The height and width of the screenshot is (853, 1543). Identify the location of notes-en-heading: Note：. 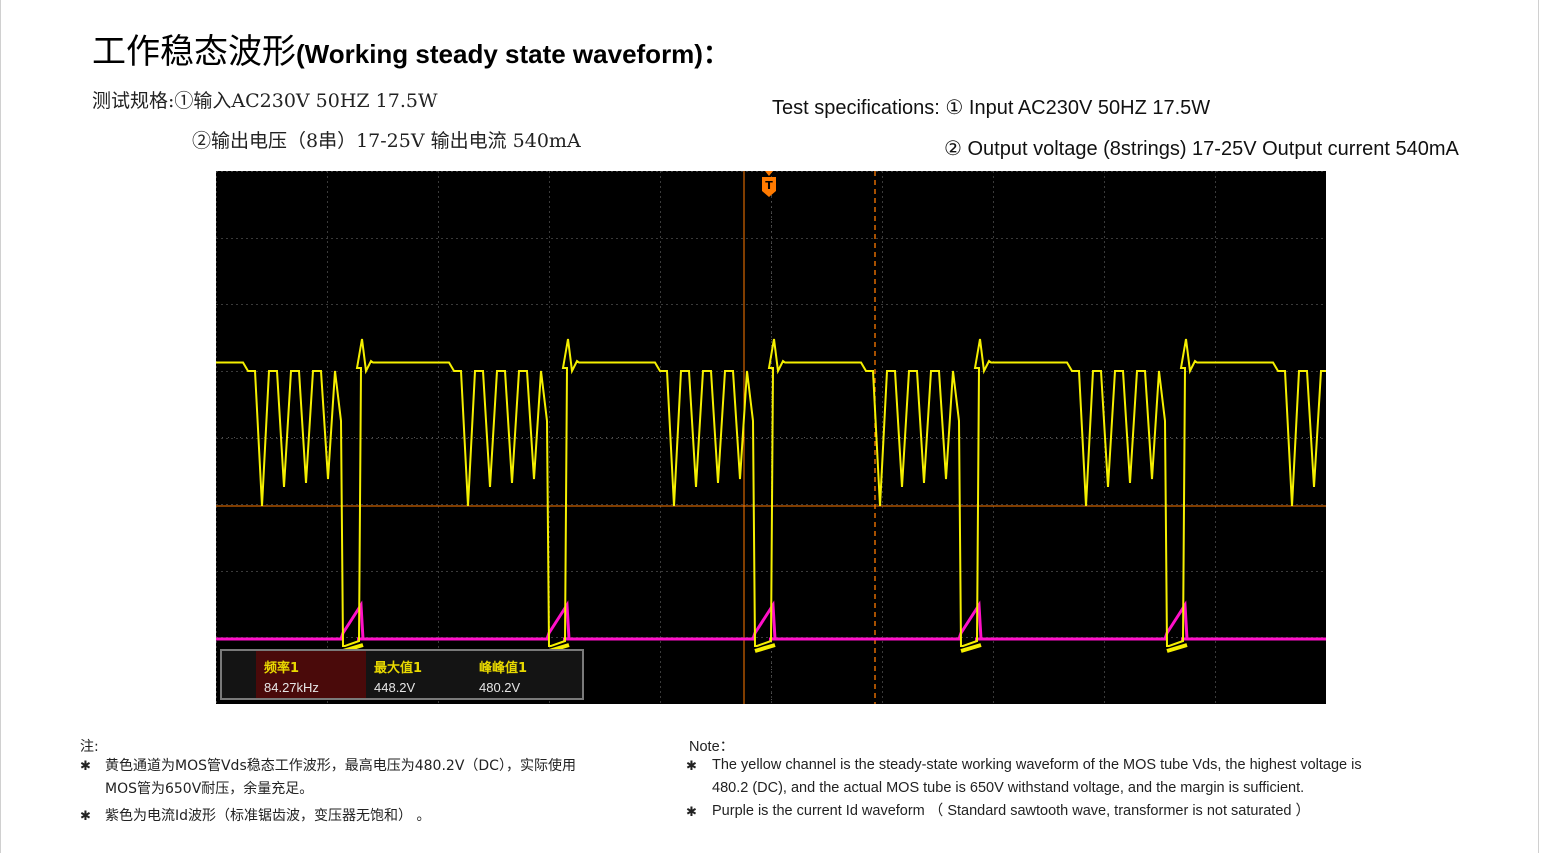
(712, 747).